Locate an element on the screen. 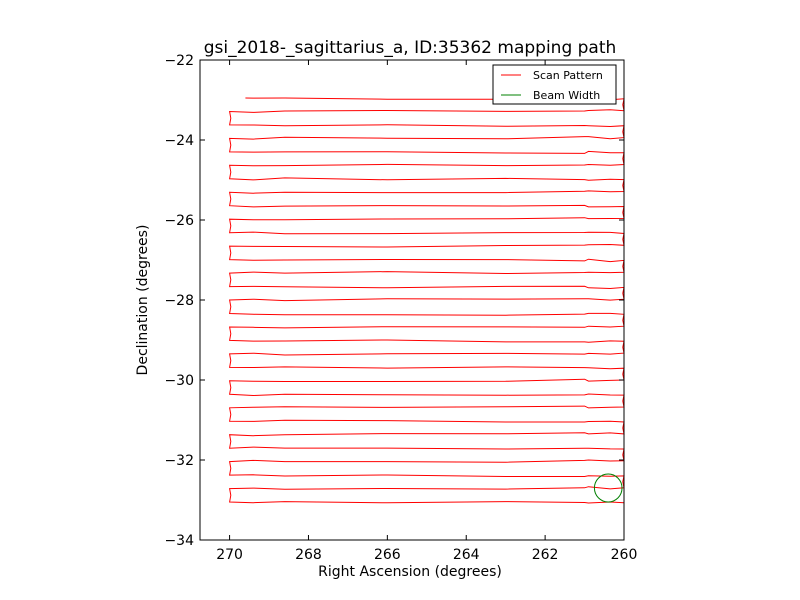  legend-box is located at coordinates (554, 84).